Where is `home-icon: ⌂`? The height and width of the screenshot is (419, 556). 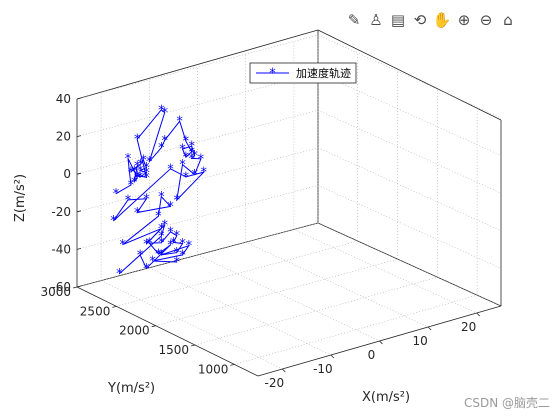
home-icon: ⌂ is located at coordinates (508, 20).